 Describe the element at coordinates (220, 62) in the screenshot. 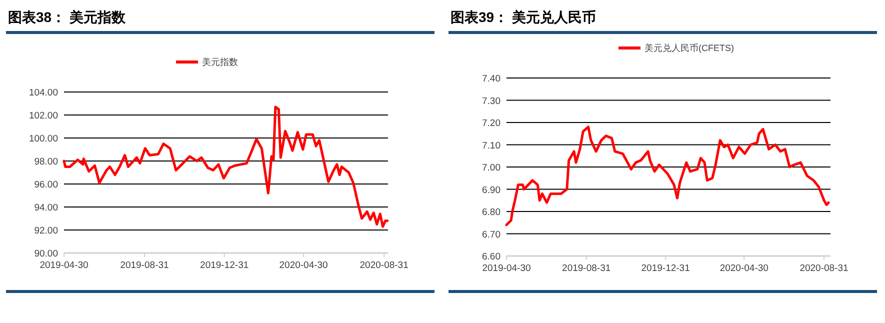

I see `legend-label: 美元指数` at that location.